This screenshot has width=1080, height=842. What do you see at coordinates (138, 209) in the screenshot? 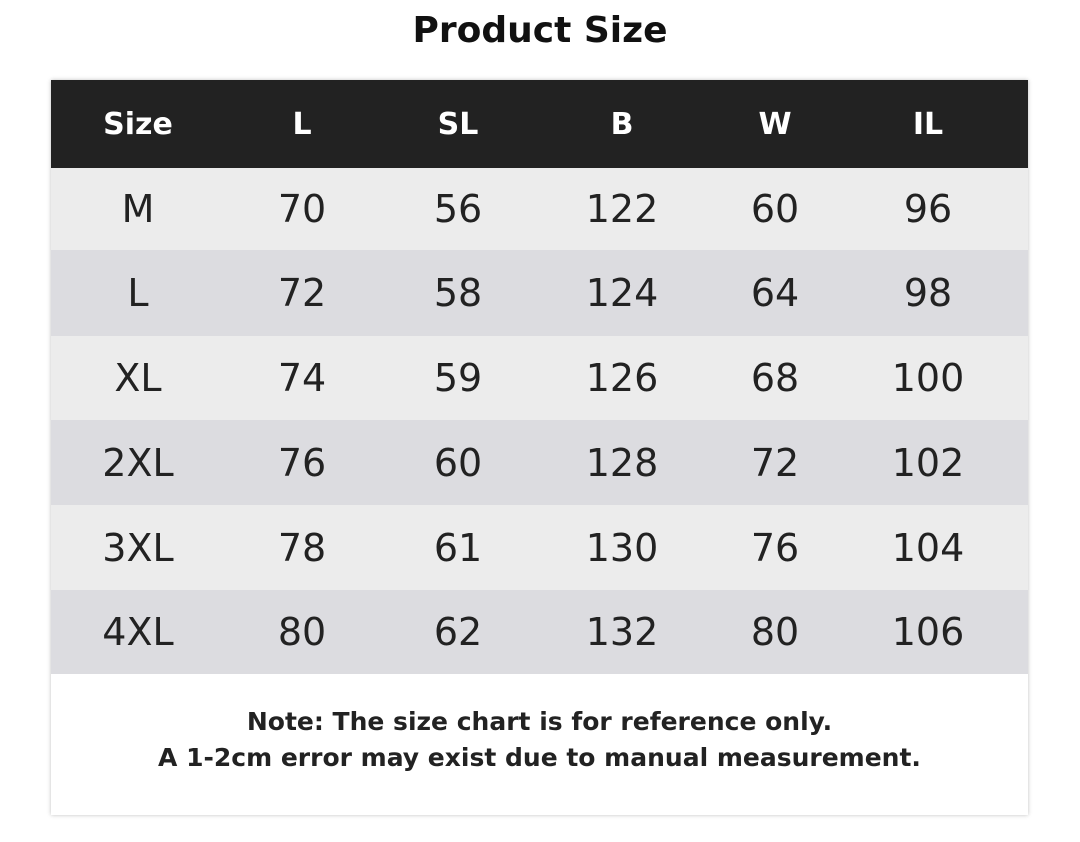
I see `table-cell: M` at bounding box center [138, 209].